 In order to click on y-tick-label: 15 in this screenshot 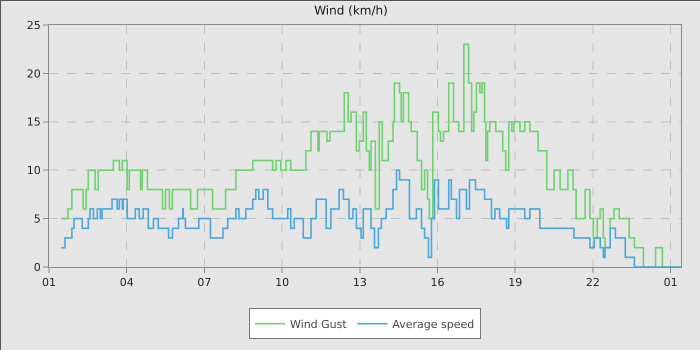, I will do `click(33, 122)`.